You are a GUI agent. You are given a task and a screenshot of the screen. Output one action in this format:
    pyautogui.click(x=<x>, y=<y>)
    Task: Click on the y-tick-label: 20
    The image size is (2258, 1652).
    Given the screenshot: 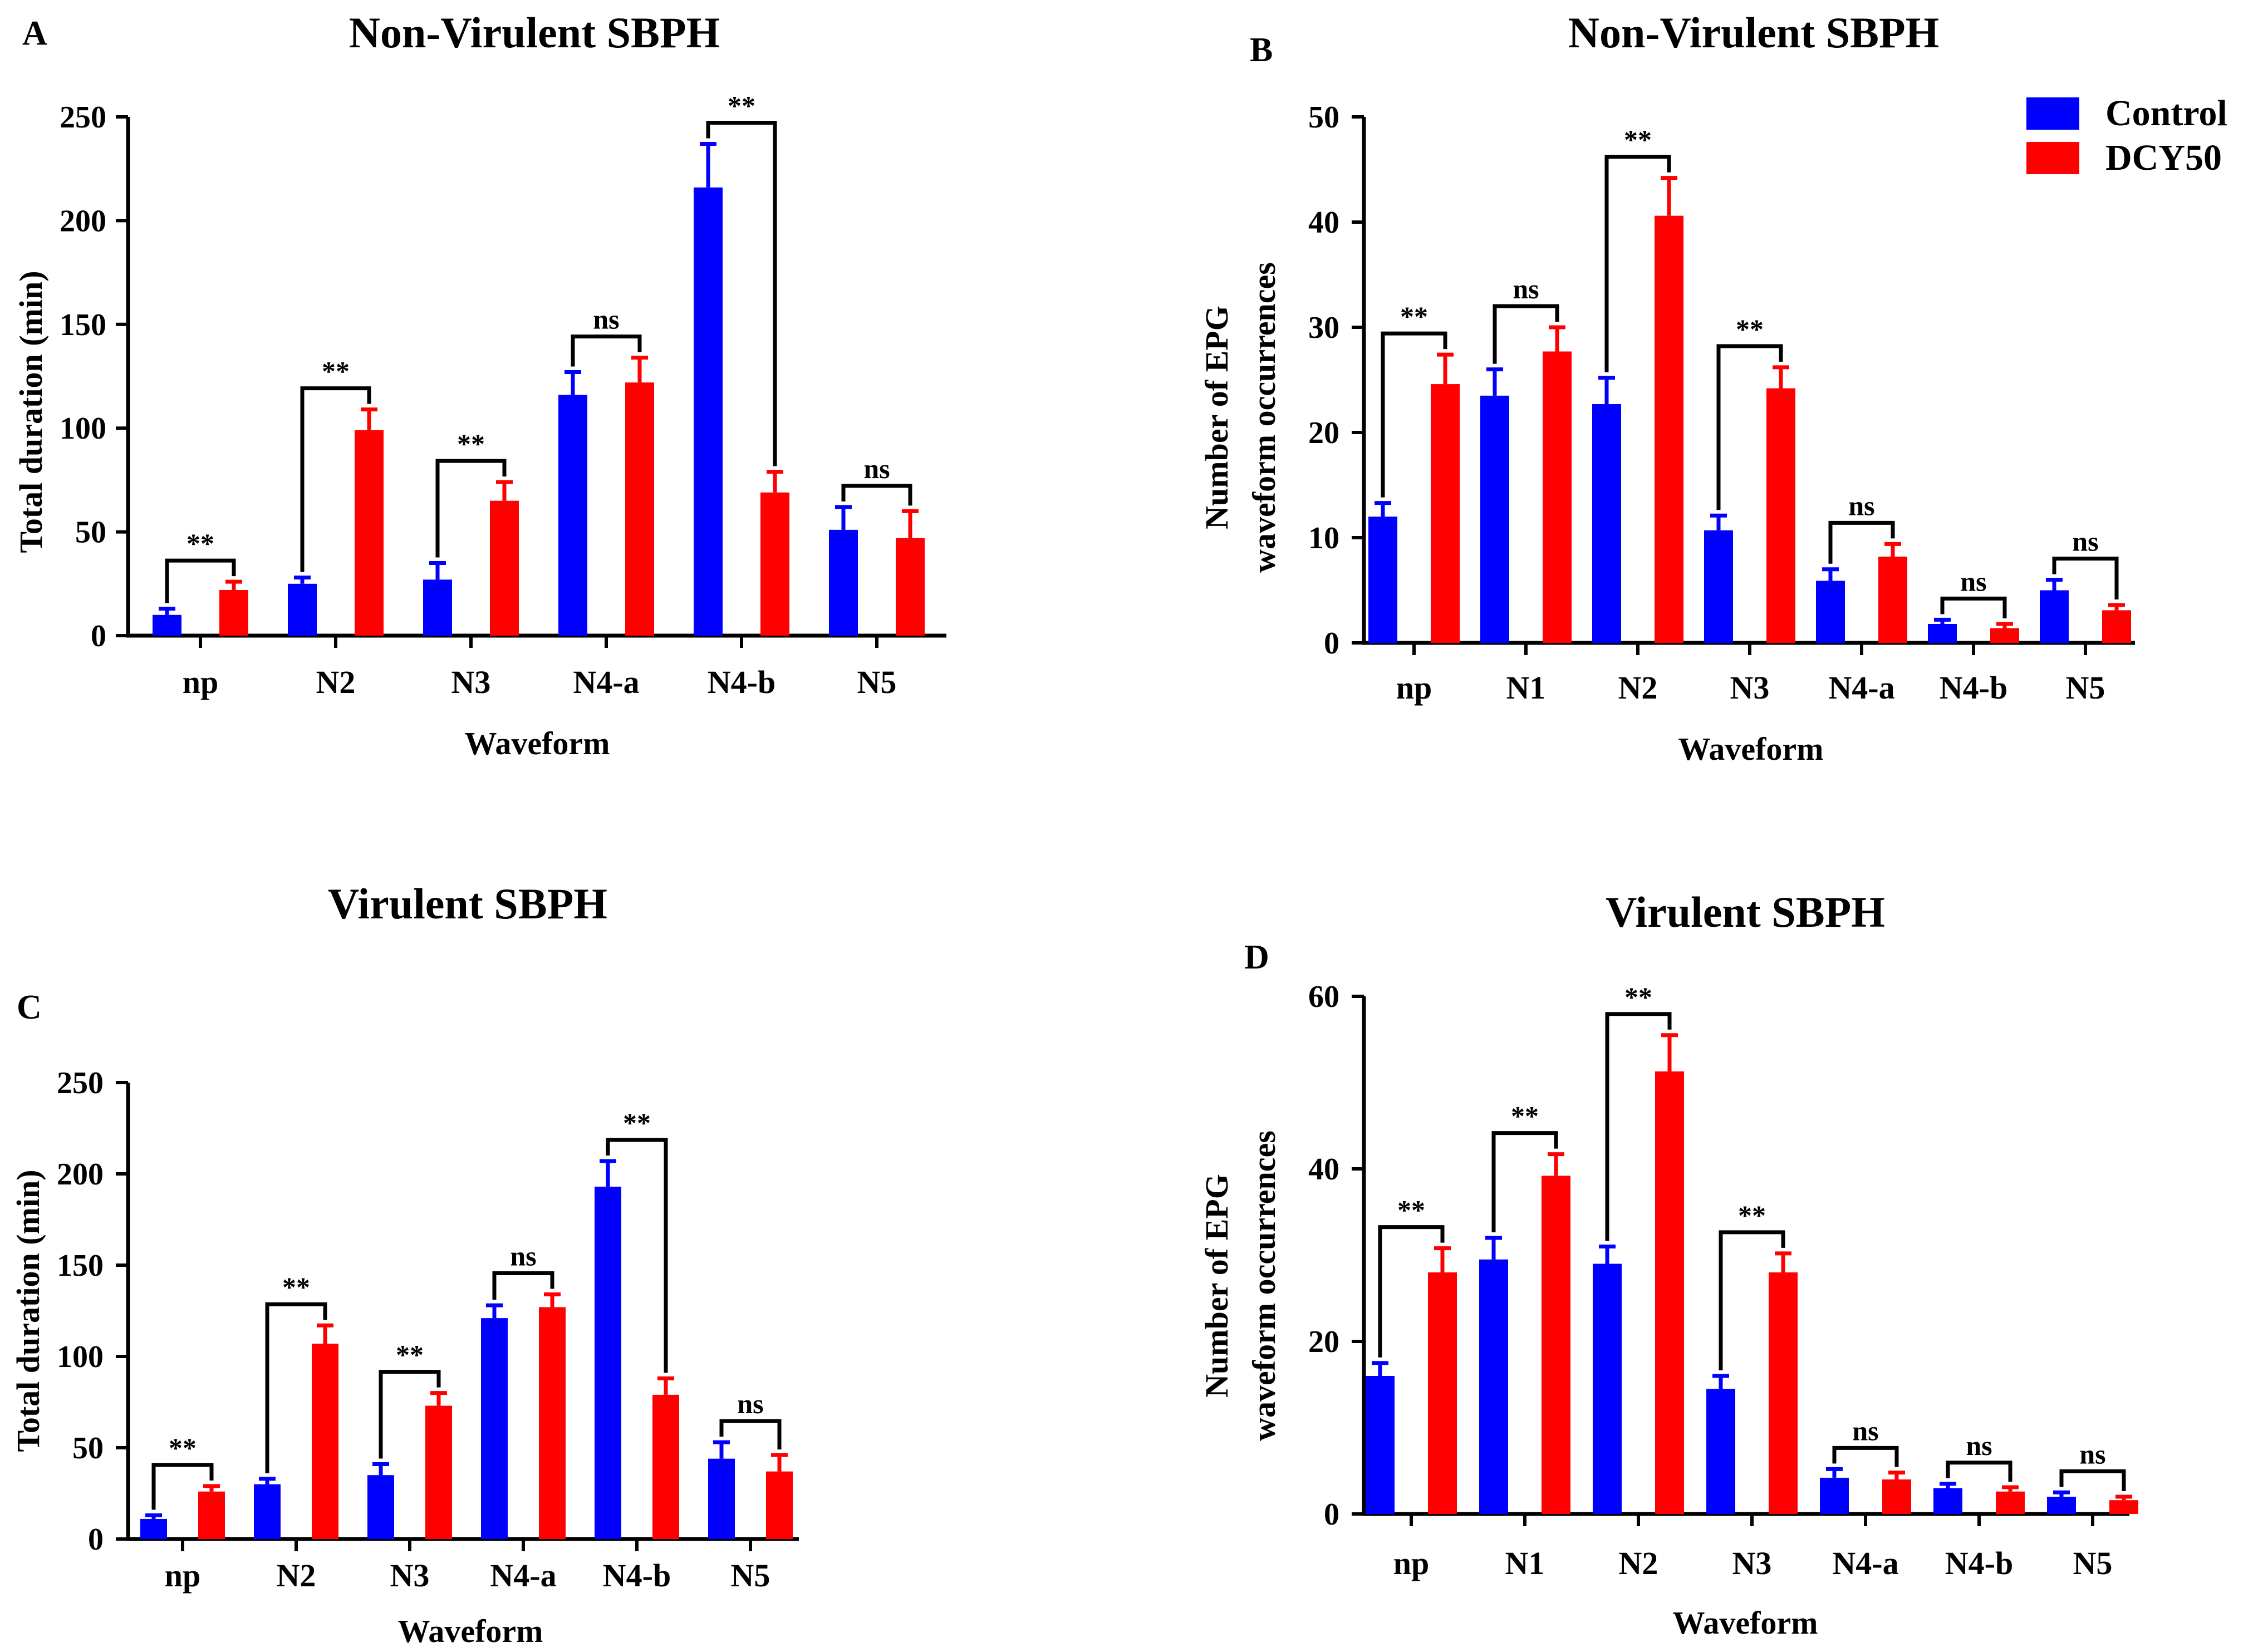 What is the action you would take?
    pyautogui.click(x=1323, y=433)
    